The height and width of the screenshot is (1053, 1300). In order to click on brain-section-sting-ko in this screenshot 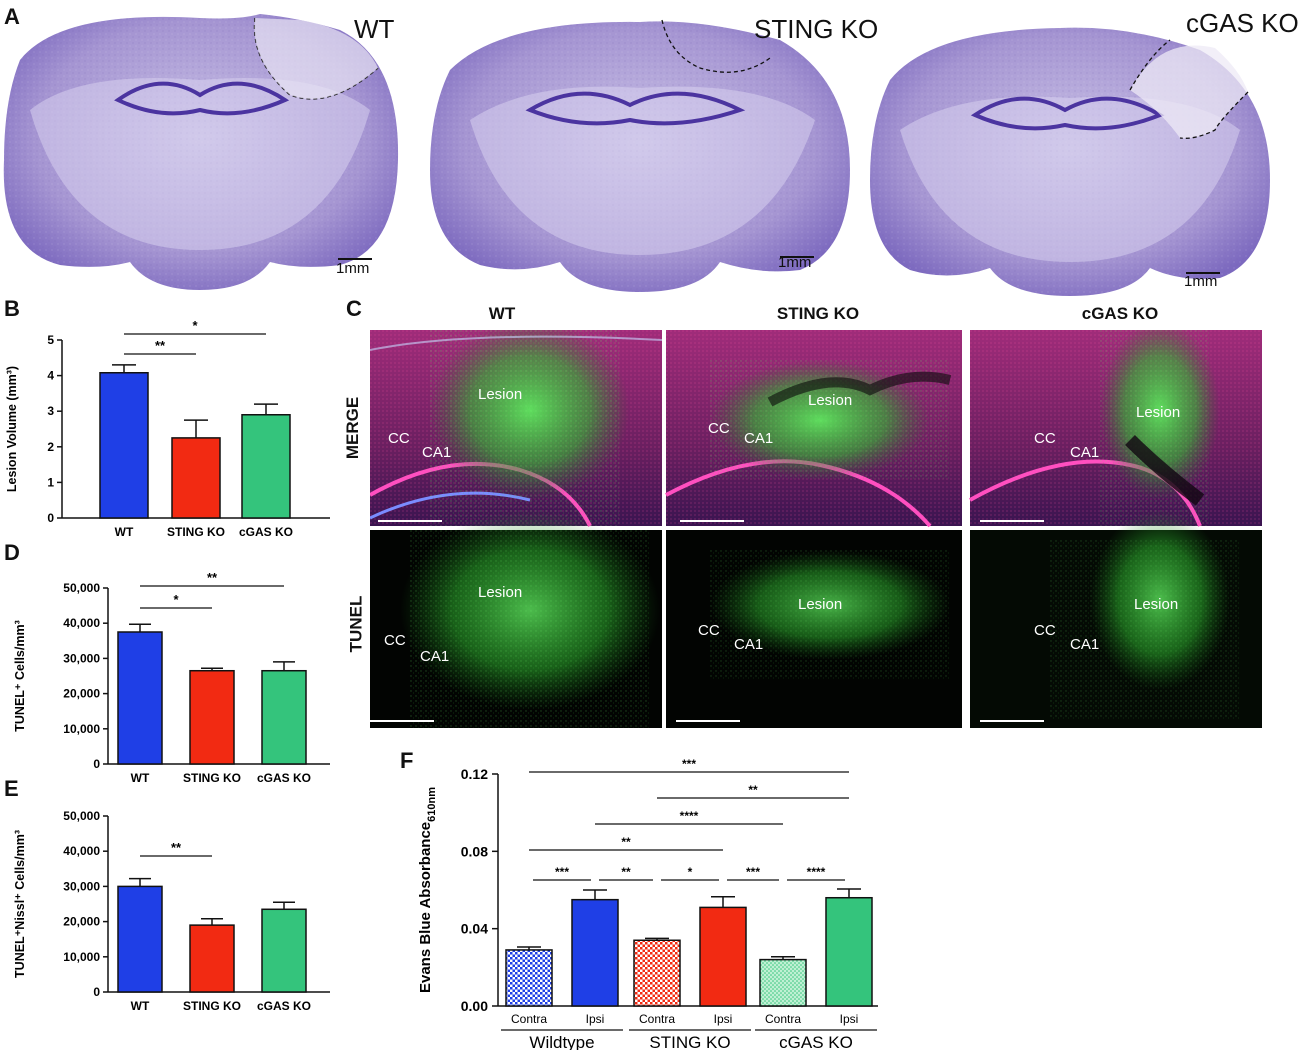, I will do `click(640, 156)`.